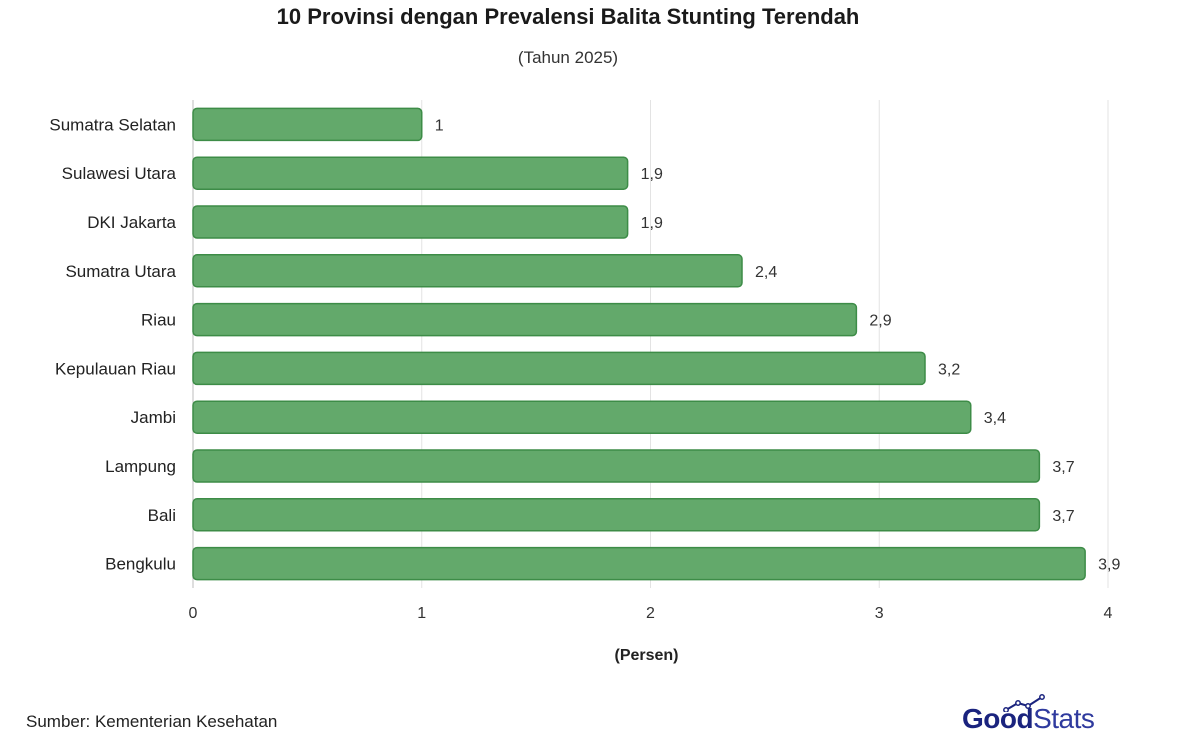  What do you see at coordinates (880, 321) in the screenshot?
I see `value-label: 2,9` at bounding box center [880, 321].